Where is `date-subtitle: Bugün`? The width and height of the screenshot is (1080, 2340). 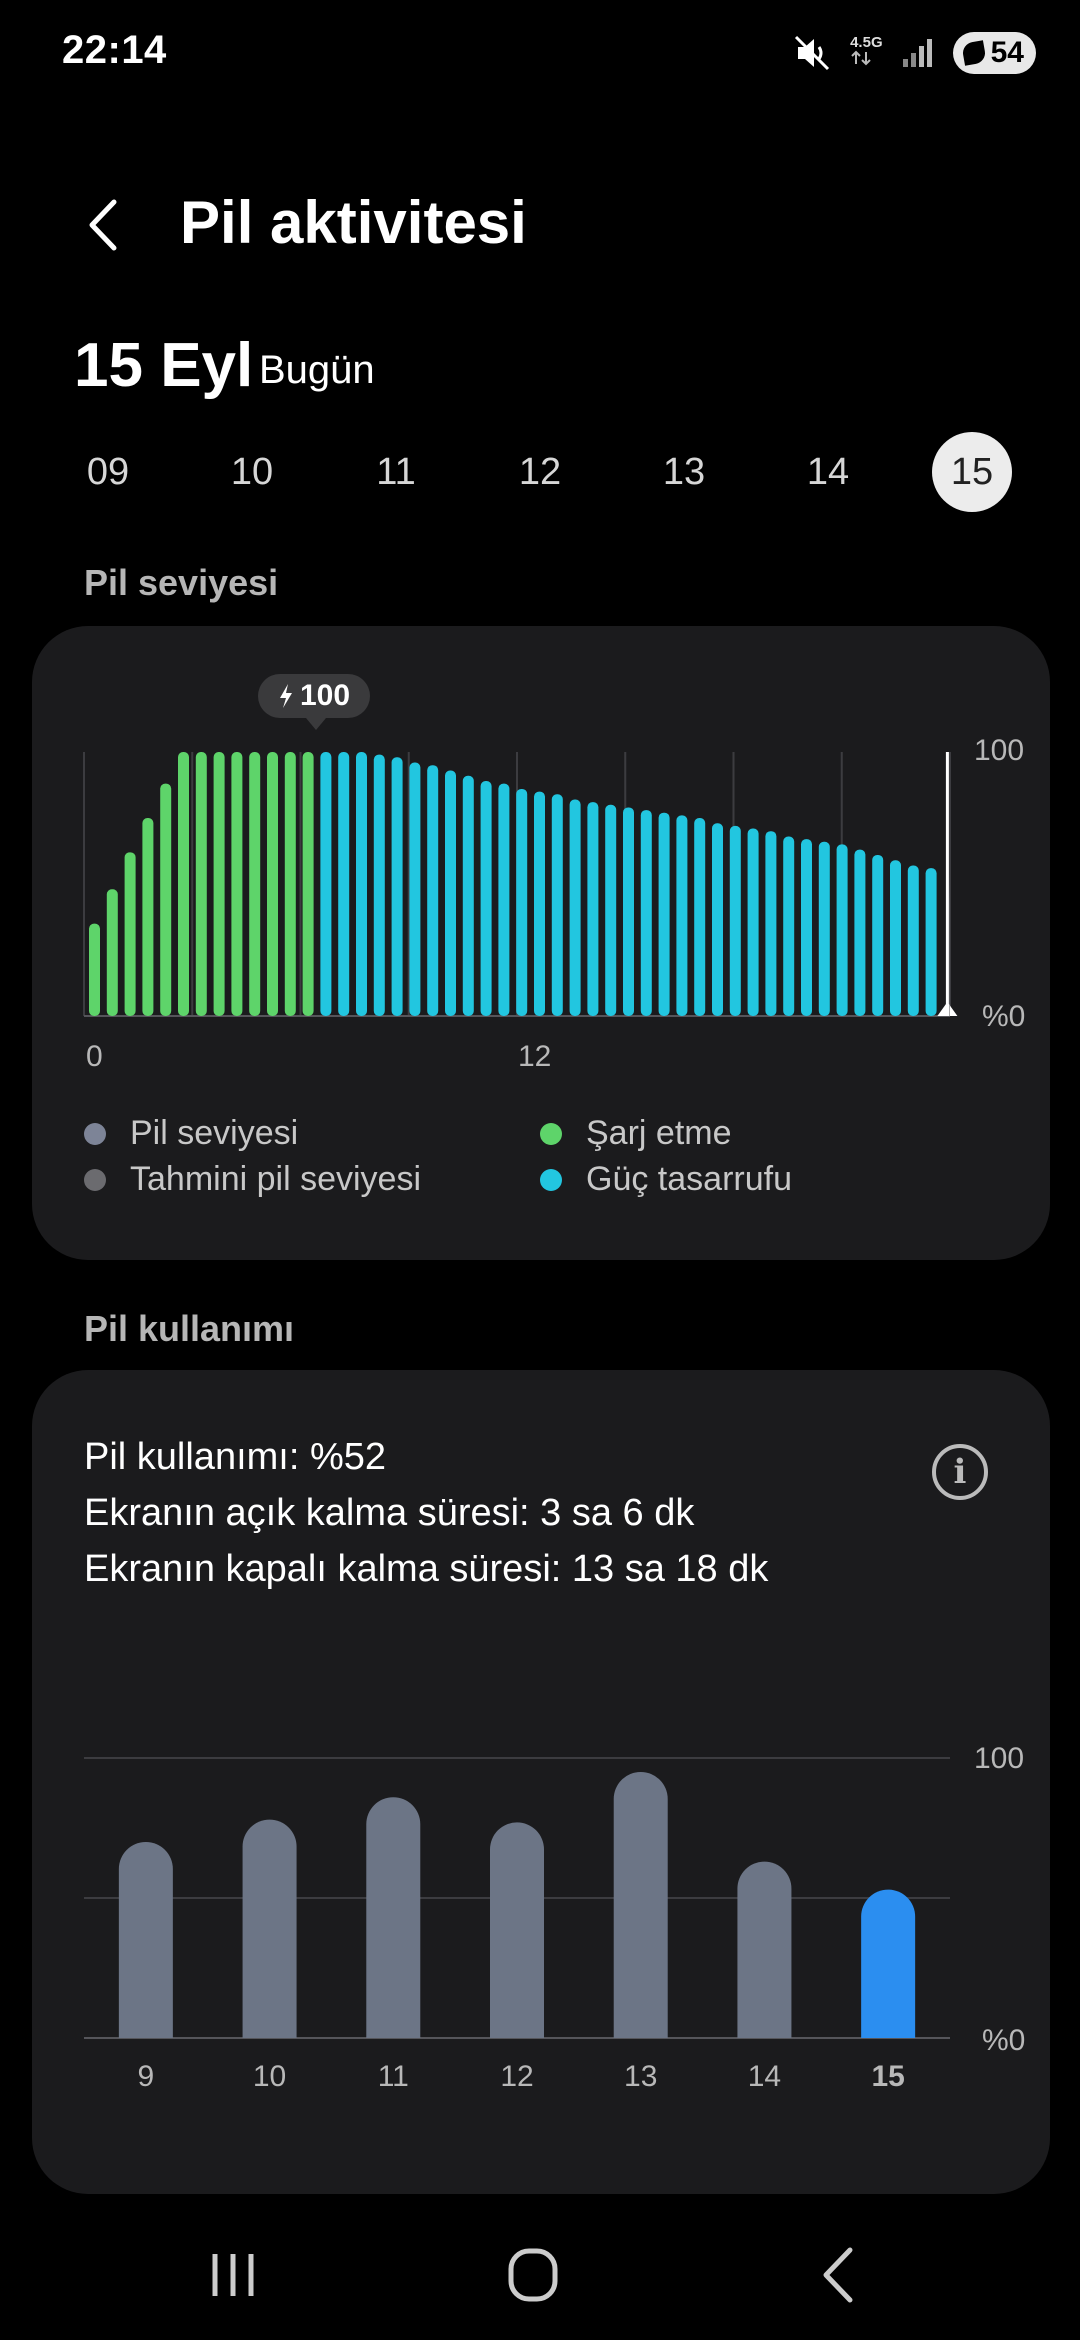
date-subtitle: Bugün is located at coordinates (317, 370).